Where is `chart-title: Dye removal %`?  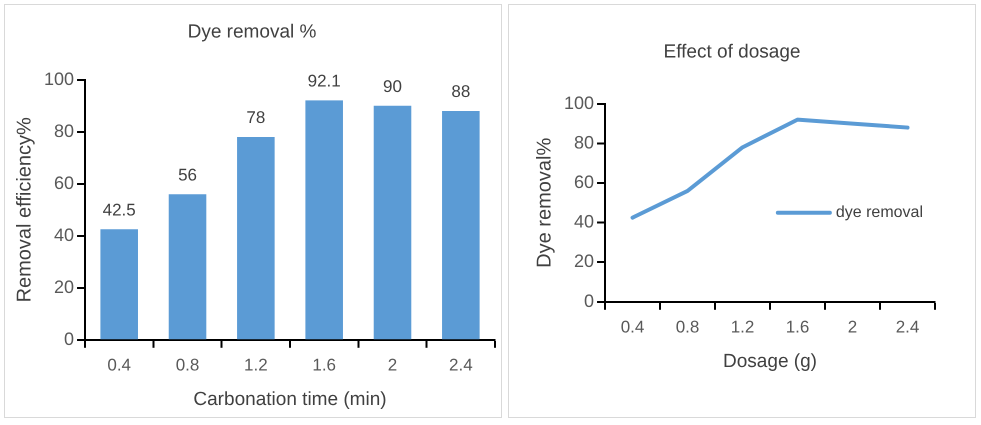 chart-title: Dye removal % is located at coordinates (252, 32).